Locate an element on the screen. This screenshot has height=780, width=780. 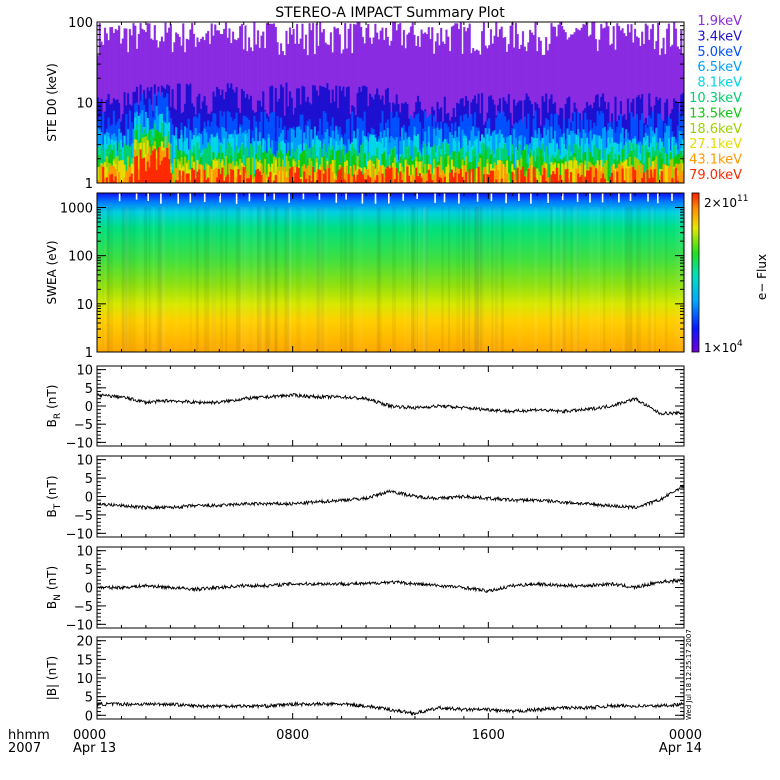
x-axis-label-hhmm: hhmm is located at coordinates (29, 735).